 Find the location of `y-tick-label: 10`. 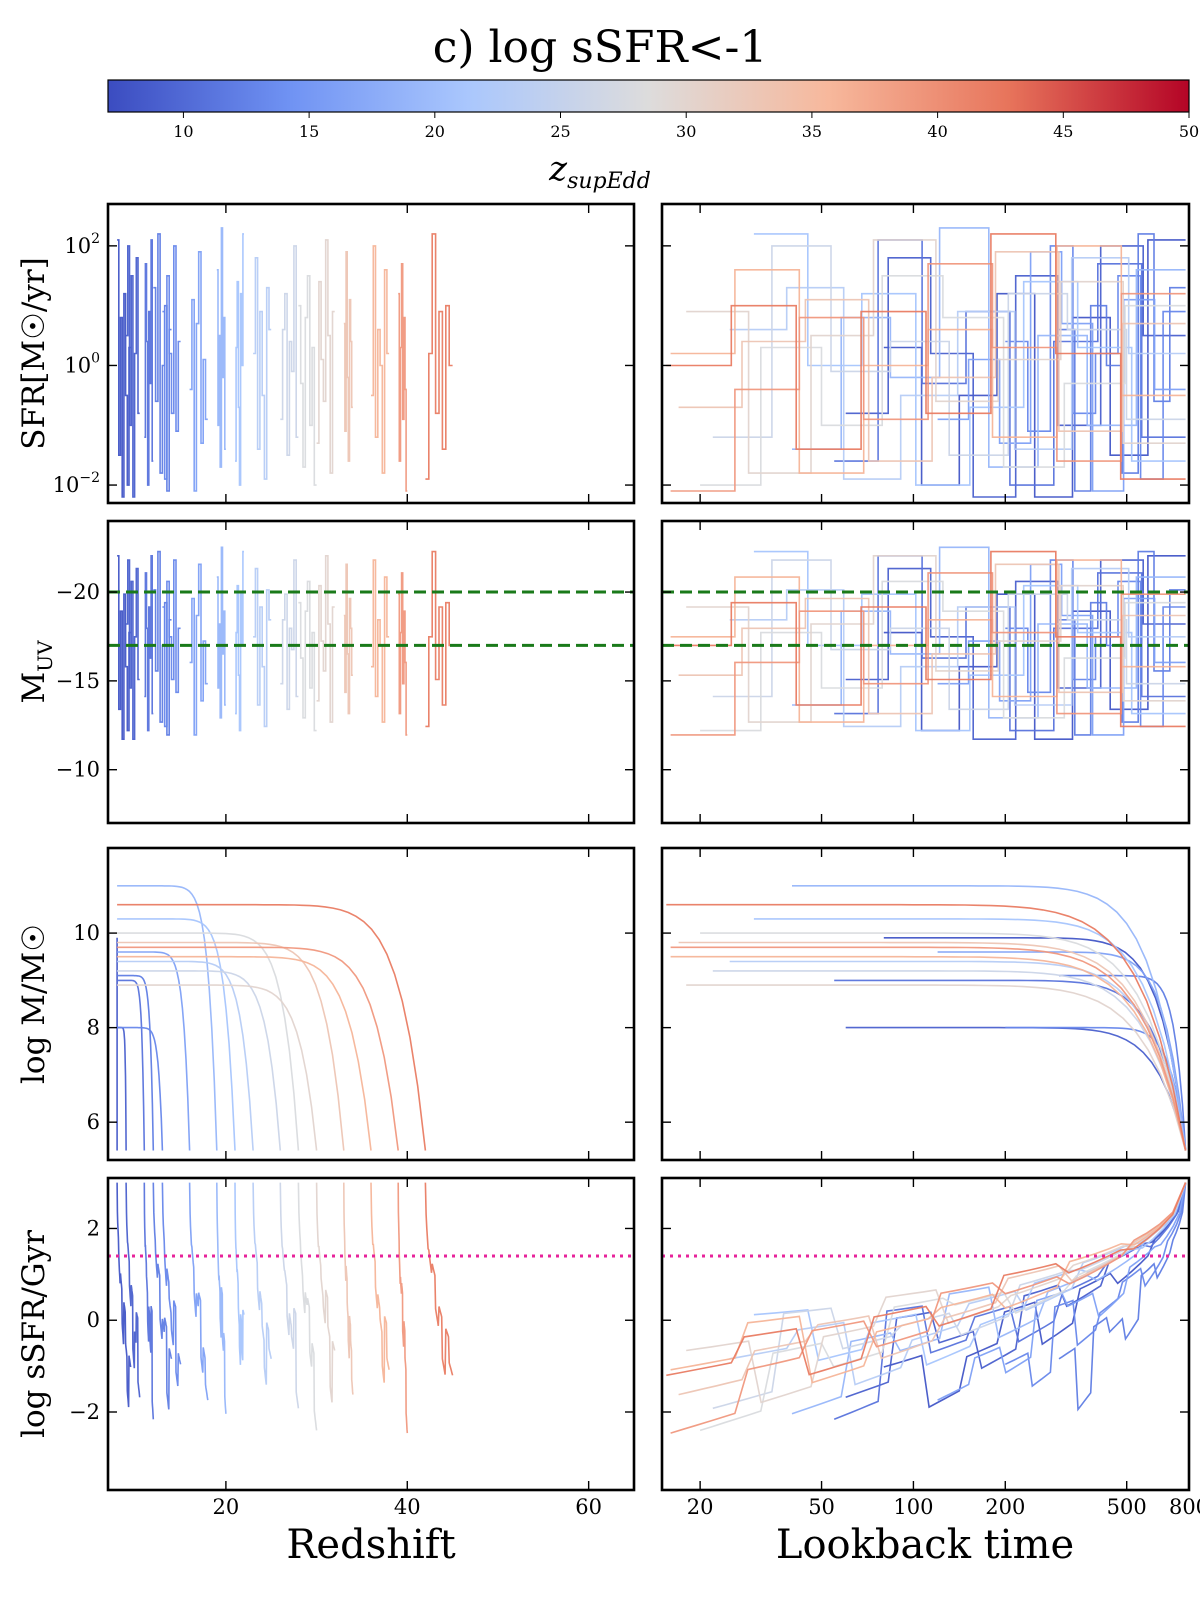

y-tick-label: 10 is located at coordinates (86, 933).